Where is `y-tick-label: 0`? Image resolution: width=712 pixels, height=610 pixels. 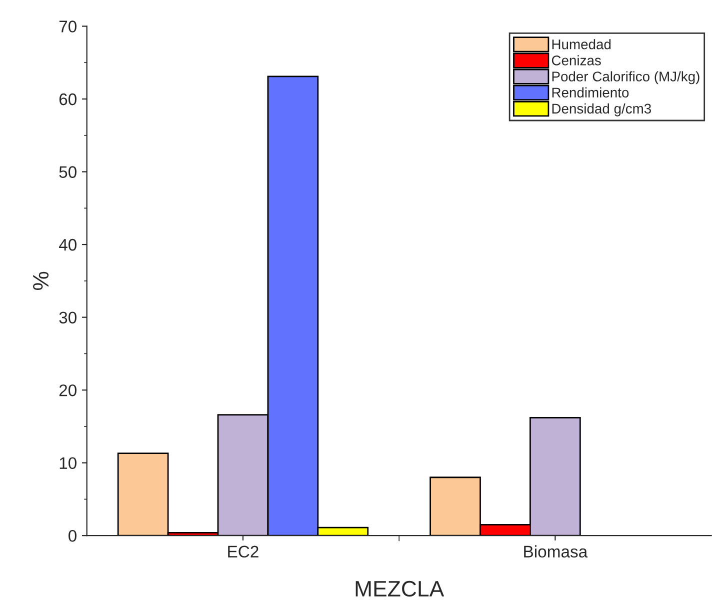 y-tick-label: 0 is located at coordinates (72, 536).